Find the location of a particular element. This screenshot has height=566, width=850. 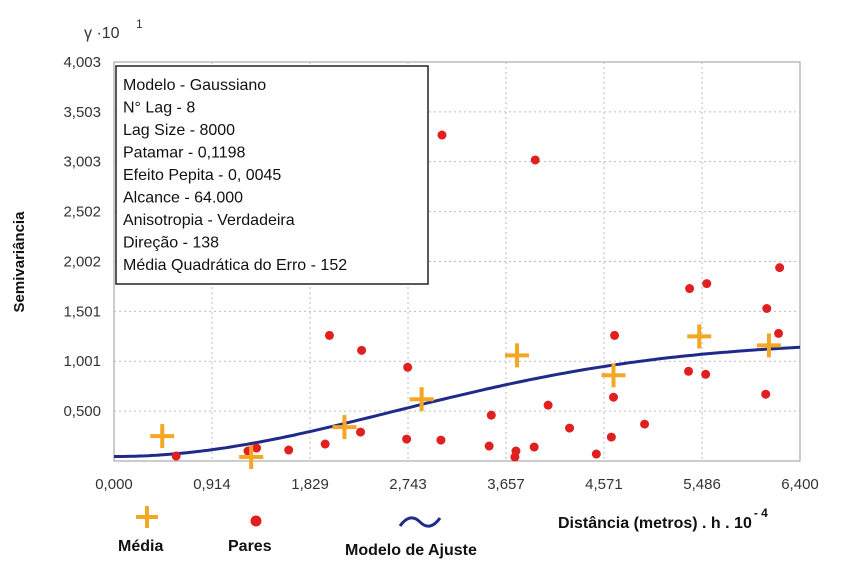

x-axis-label: Distância (metros) . h . 10 is located at coordinates (655, 523).